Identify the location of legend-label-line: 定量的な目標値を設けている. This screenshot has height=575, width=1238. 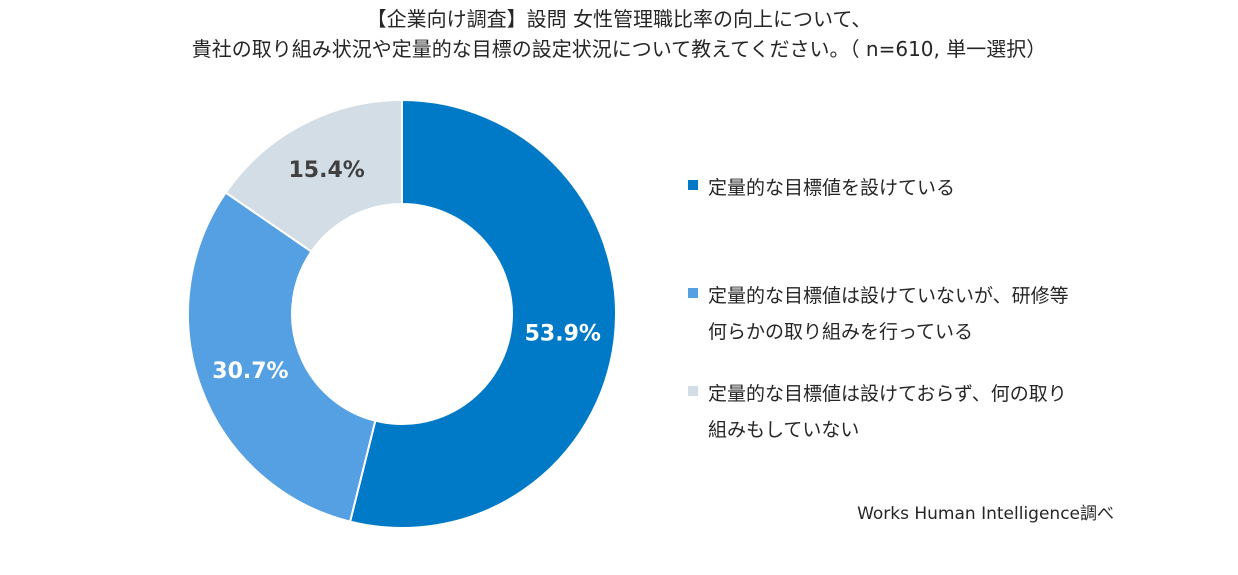
(832, 188).